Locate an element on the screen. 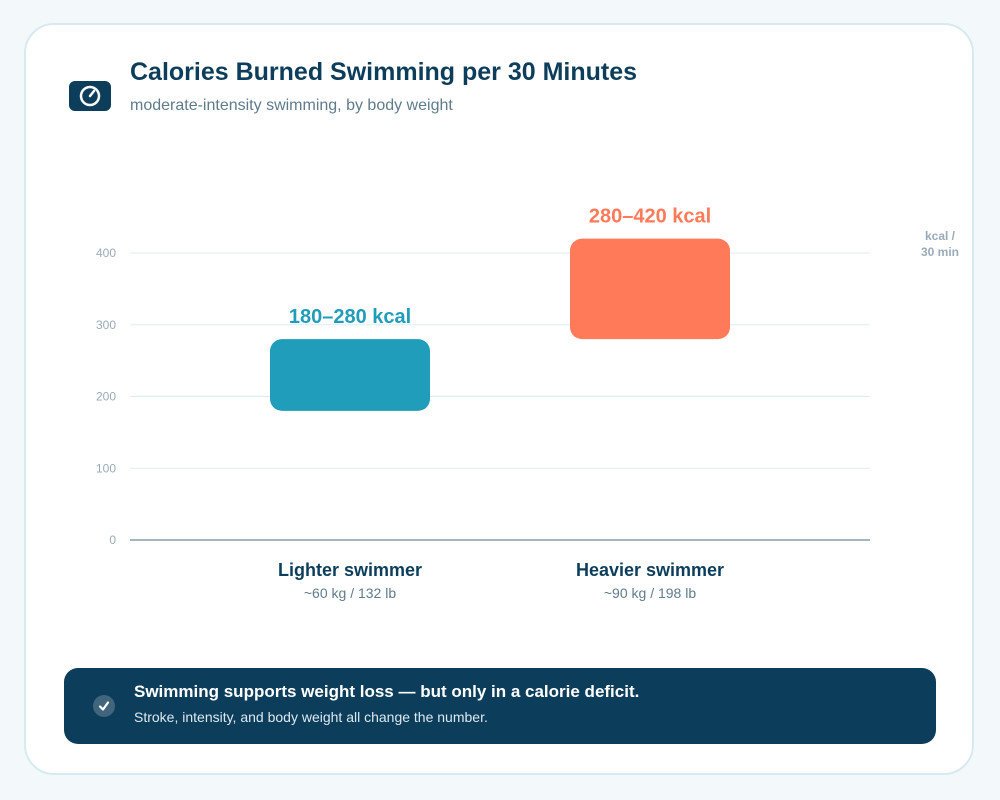  y-axis-unit-label: 30 min is located at coordinates (940, 252).